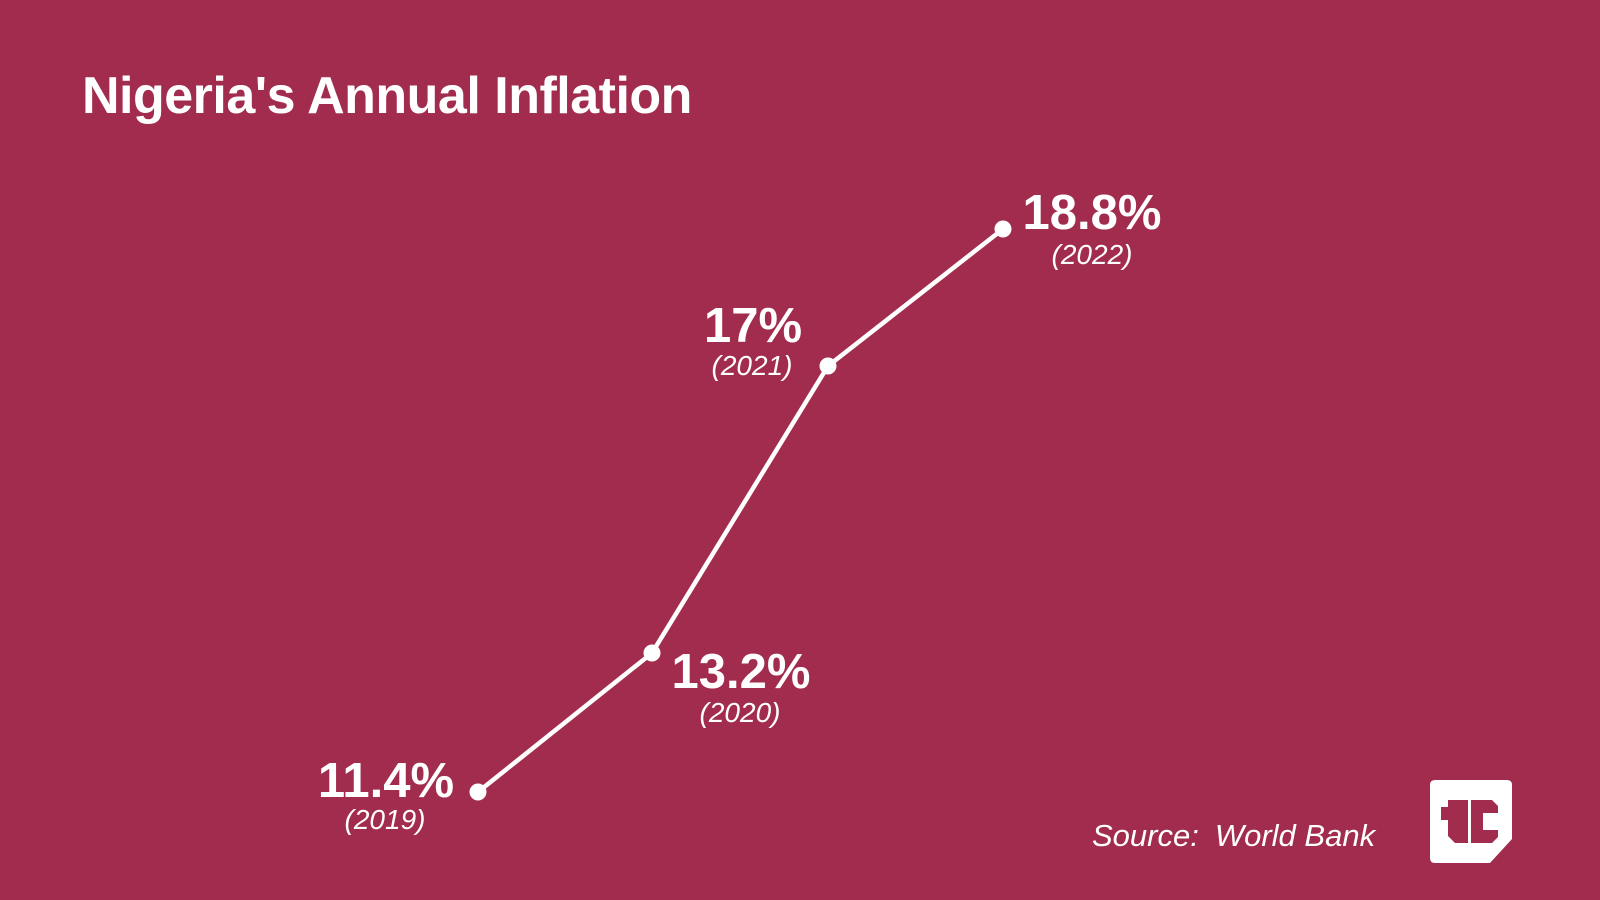 Image resolution: width=1600 pixels, height=900 pixels. Describe the element at coordinates (828, 366) in the screenshot. I see `data-point-2021` at that location.